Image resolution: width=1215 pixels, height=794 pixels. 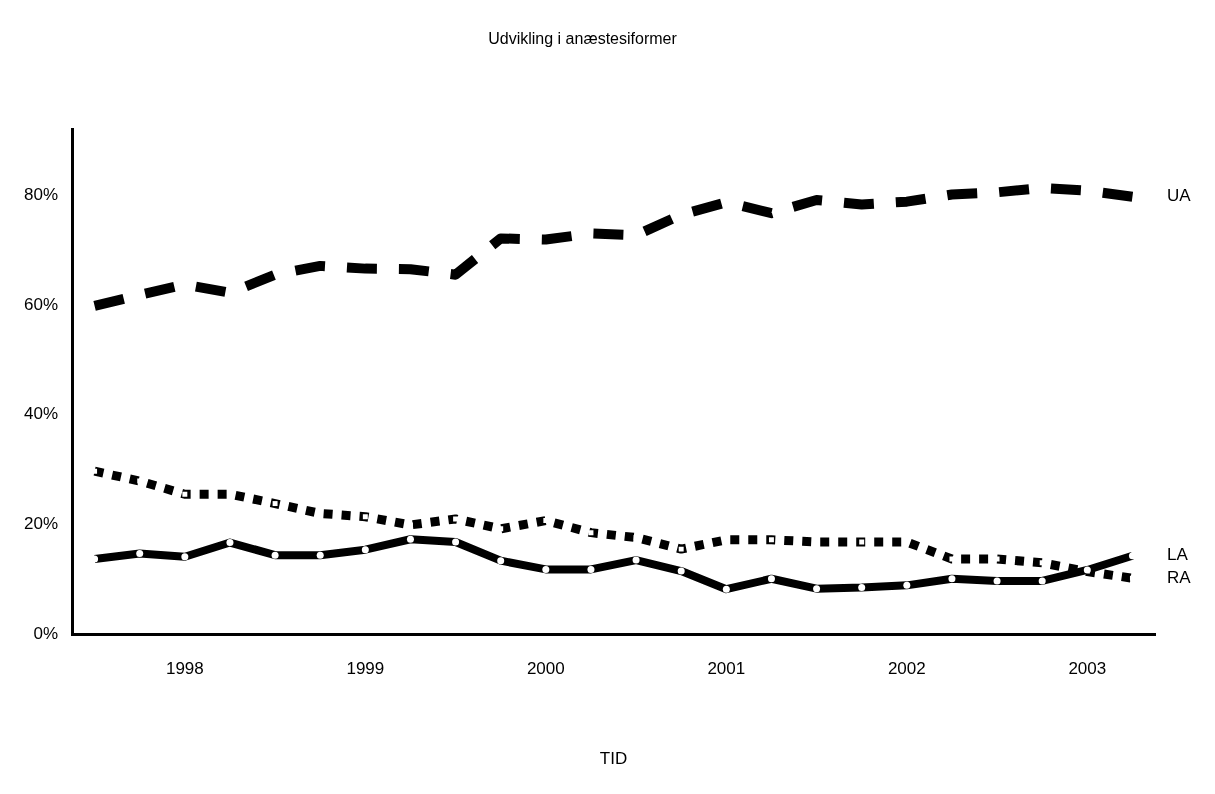 I want to click on x-tick-label: 2002, so click(x=906, y=669).